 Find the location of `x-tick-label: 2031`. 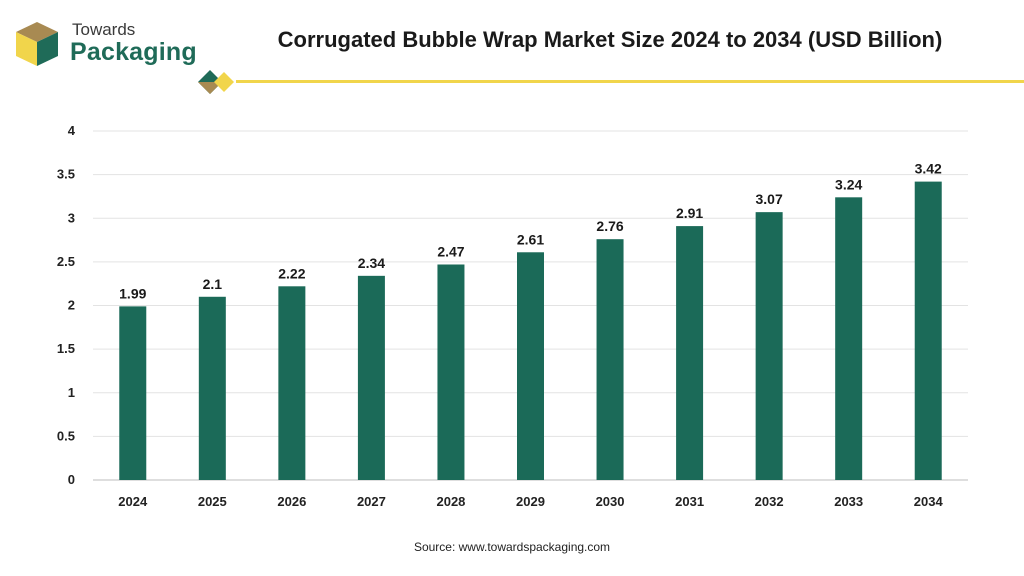

x-tick-label: 2031 is located at coordinates (689, 501).